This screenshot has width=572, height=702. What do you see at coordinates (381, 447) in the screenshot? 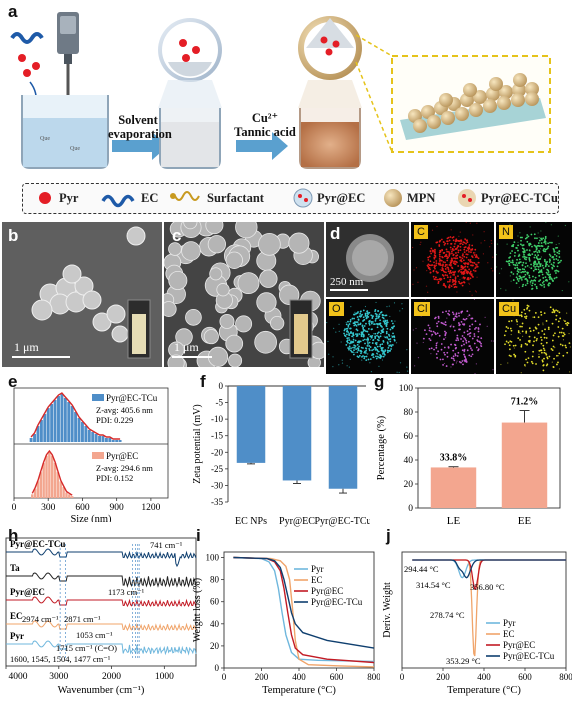
I see `axis-label: Percentage (%)` at bounding box center [381, 447].